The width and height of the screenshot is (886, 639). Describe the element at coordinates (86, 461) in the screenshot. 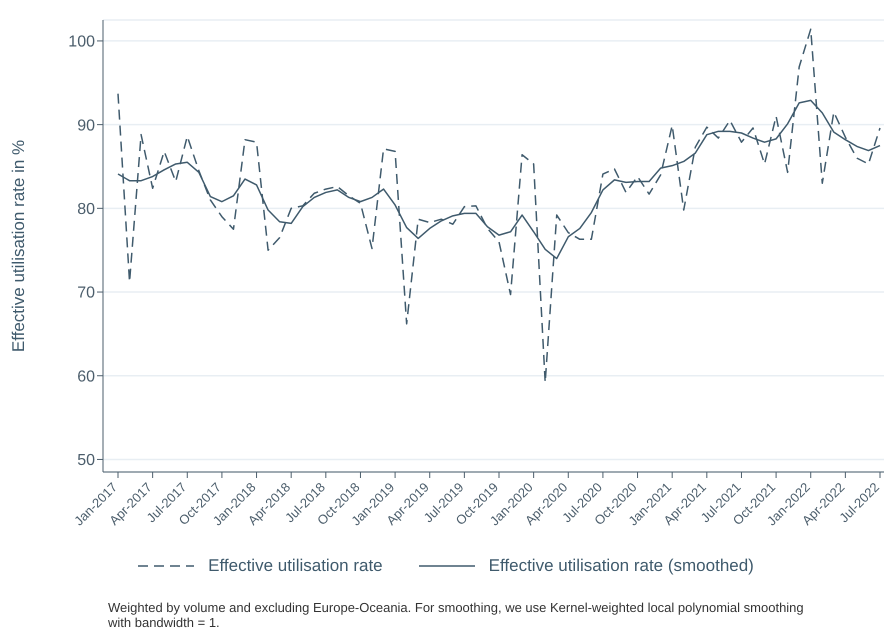

I see `y-tick-label: 50` at that location.